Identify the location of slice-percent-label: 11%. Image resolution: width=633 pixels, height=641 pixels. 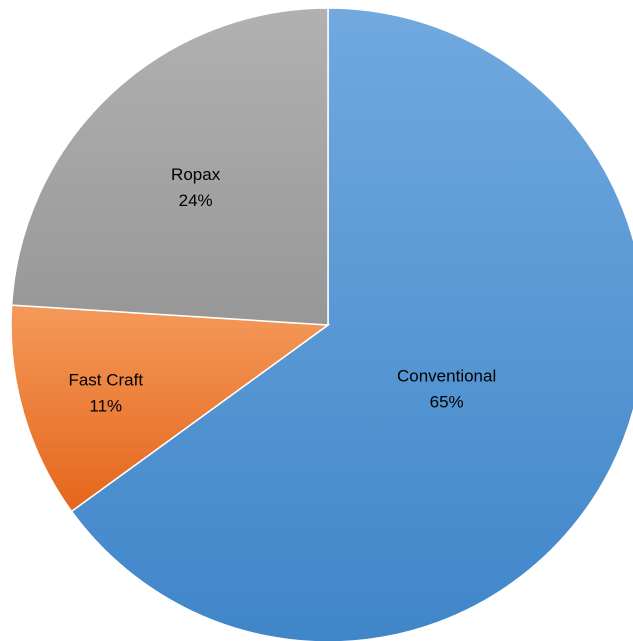
(105, 406).